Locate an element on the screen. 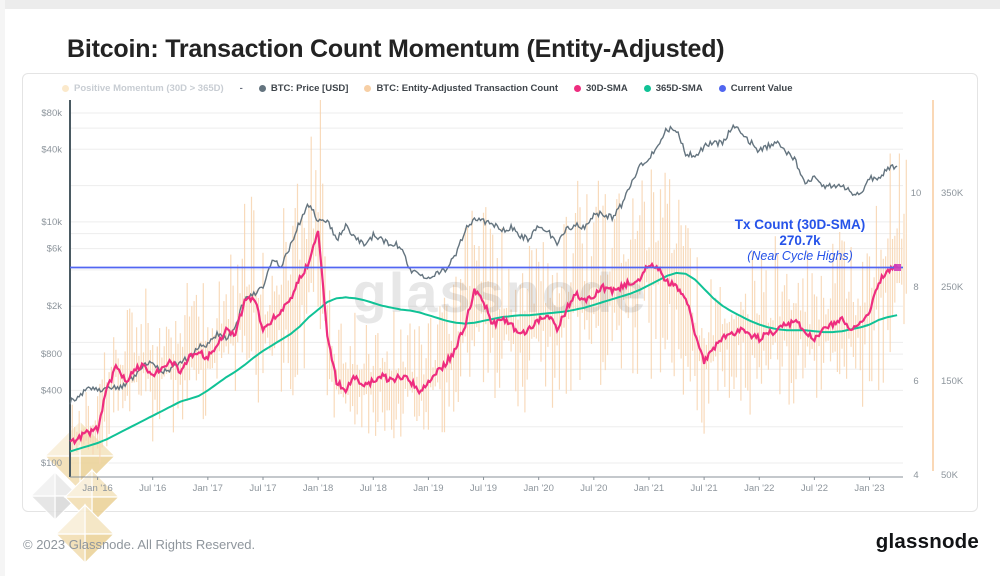 The image size is (1000, 576). left-axis-label: $80k is located at coordinates (51, 113).